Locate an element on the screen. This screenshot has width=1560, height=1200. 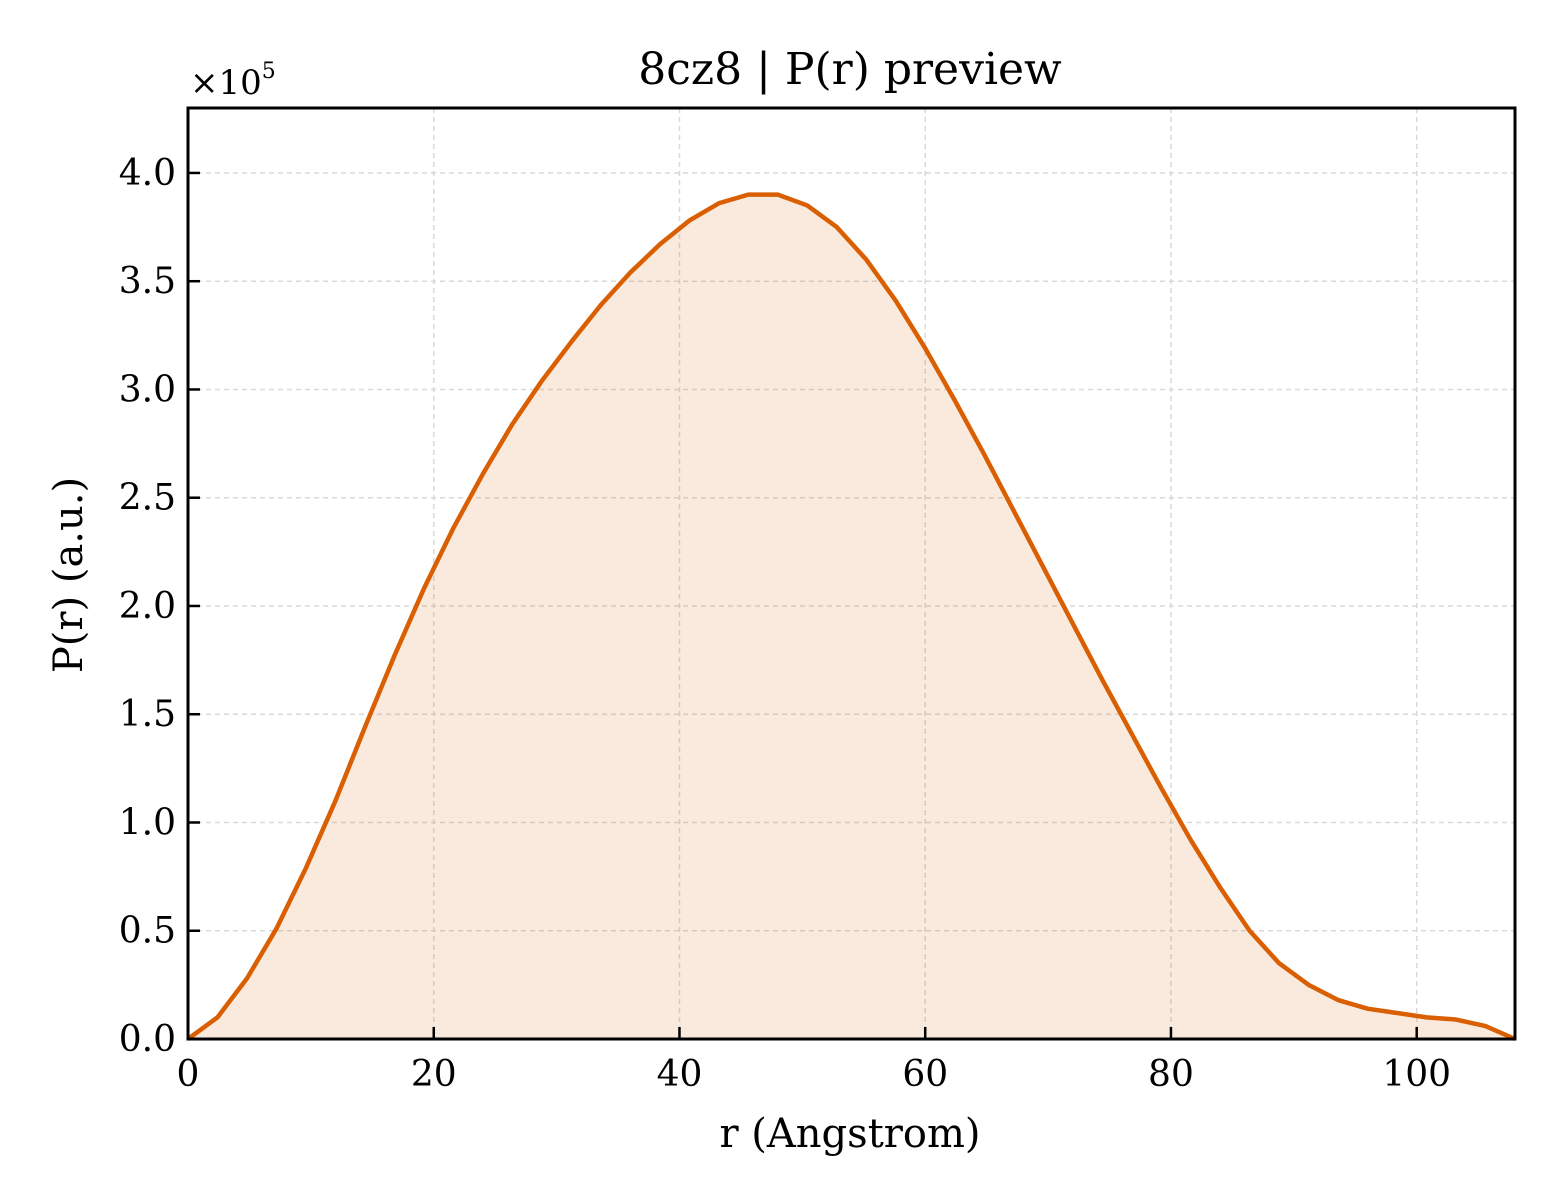
y-tick-label: 1.5 is located at coordinates (147, 714).